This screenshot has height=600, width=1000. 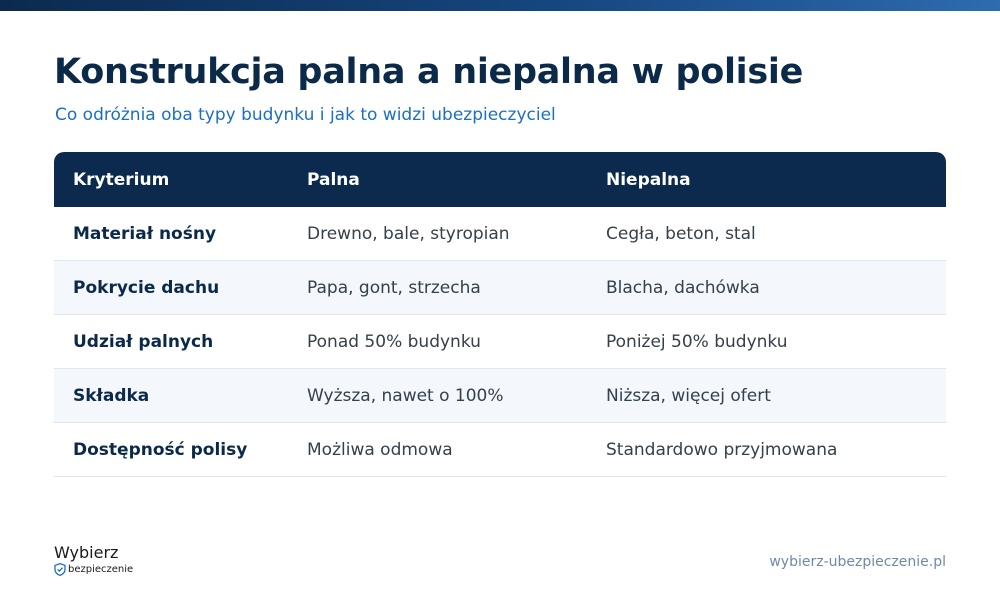 What do you see at coordinates (333, 179) in the screenshot?
I see `header-palna: Palna` at bounding box center [333, 179].